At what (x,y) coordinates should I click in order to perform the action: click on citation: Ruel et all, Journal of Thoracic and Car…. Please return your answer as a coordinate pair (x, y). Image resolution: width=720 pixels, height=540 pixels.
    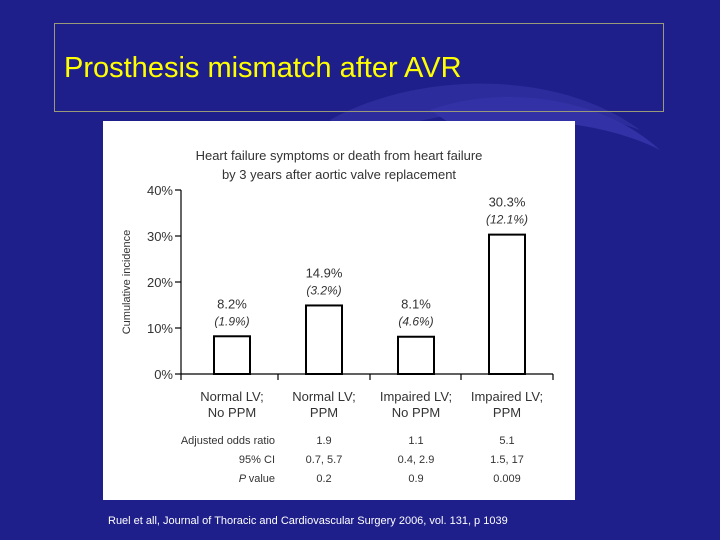
    Looking at the image, I should click on (308, 521).